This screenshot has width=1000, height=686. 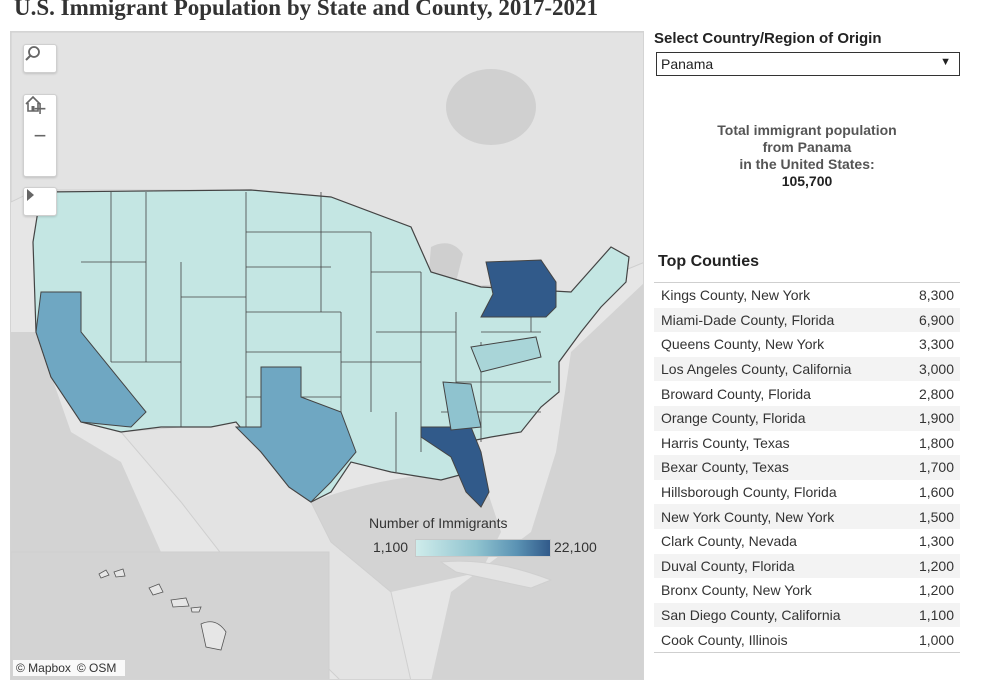 What do you see at coordinates (808, 64) in the screenshot?
I see `origin-dropdown: Panama ▼` at bounding box center [808, 64].